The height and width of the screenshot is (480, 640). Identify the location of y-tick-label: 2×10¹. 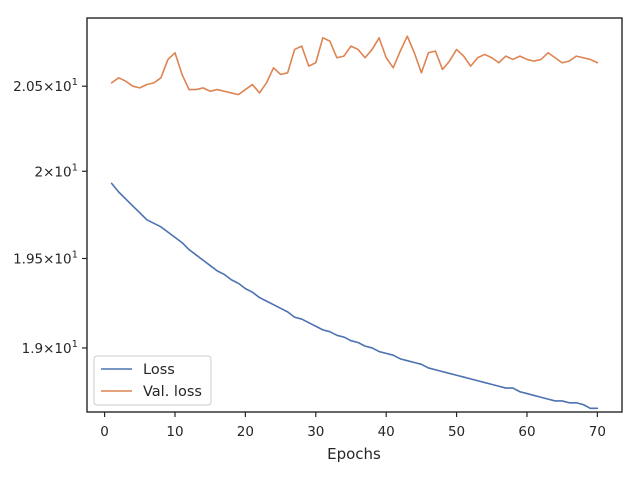
(56, 171).